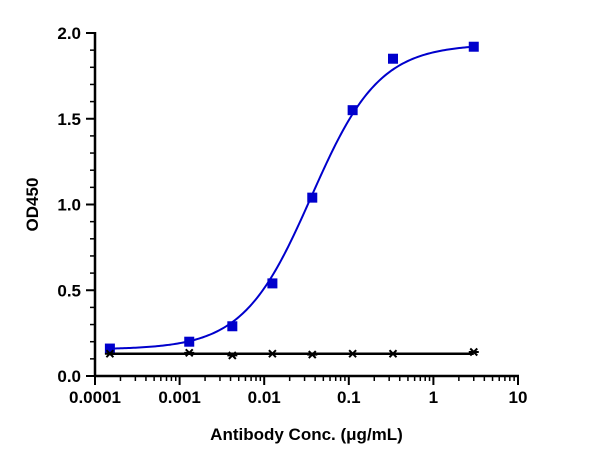  I want to click on x-ticks: 0.0001 0.001 0.01 0.1 1 10, so click(298, 391).